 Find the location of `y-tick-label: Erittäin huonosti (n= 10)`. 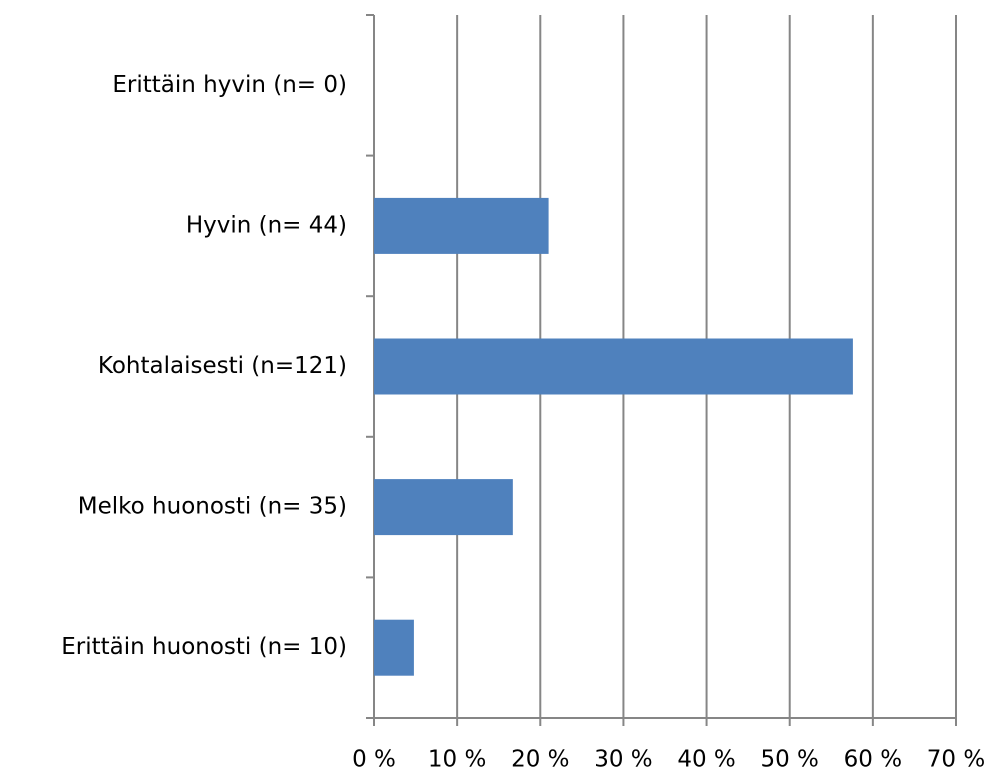

y-tick-label: Erittäin huonosti (n= 10) is located at coordinates (204, 647).